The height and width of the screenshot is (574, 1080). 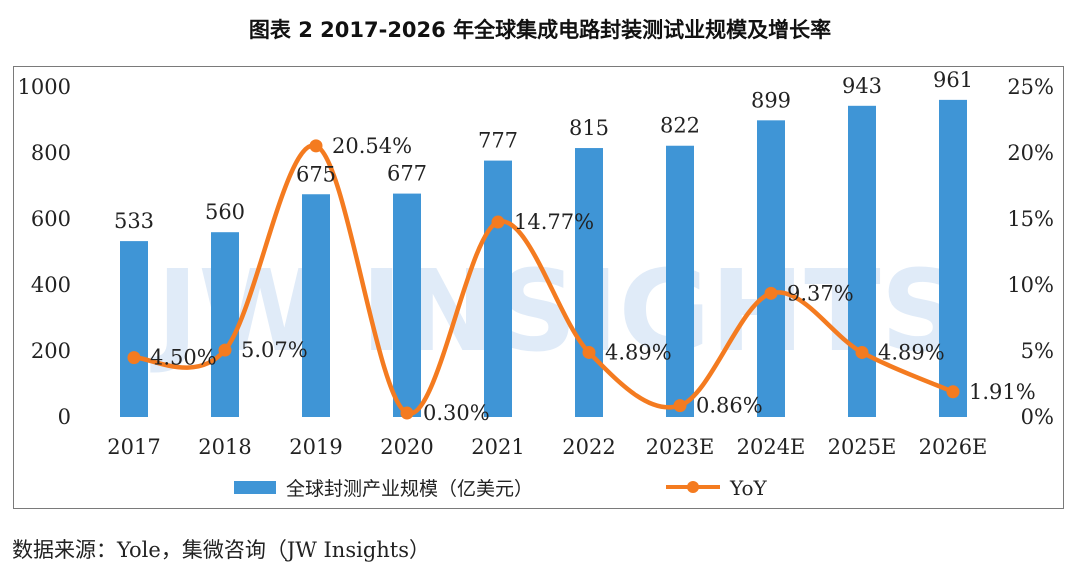 I want to click on bar-data-label: 777, so click(x=498, y=141).